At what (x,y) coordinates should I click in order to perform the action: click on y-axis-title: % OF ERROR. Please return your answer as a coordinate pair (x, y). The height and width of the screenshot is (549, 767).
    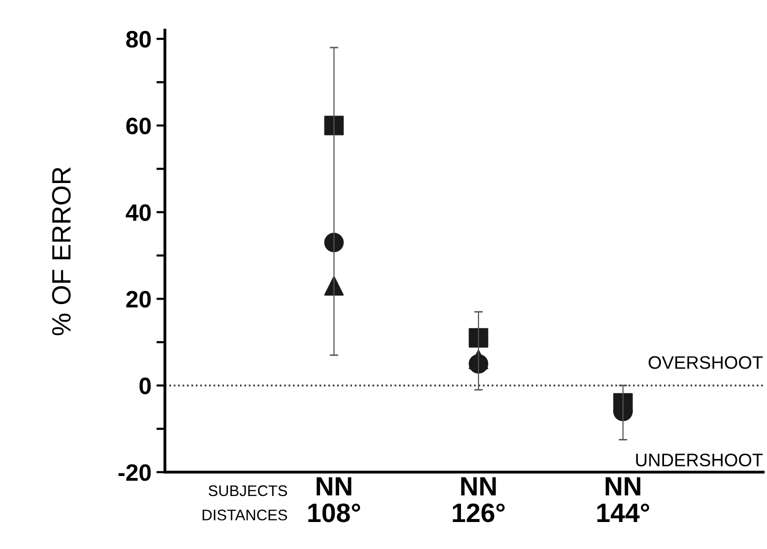
    Looking at the image, I should click on (61, 251).